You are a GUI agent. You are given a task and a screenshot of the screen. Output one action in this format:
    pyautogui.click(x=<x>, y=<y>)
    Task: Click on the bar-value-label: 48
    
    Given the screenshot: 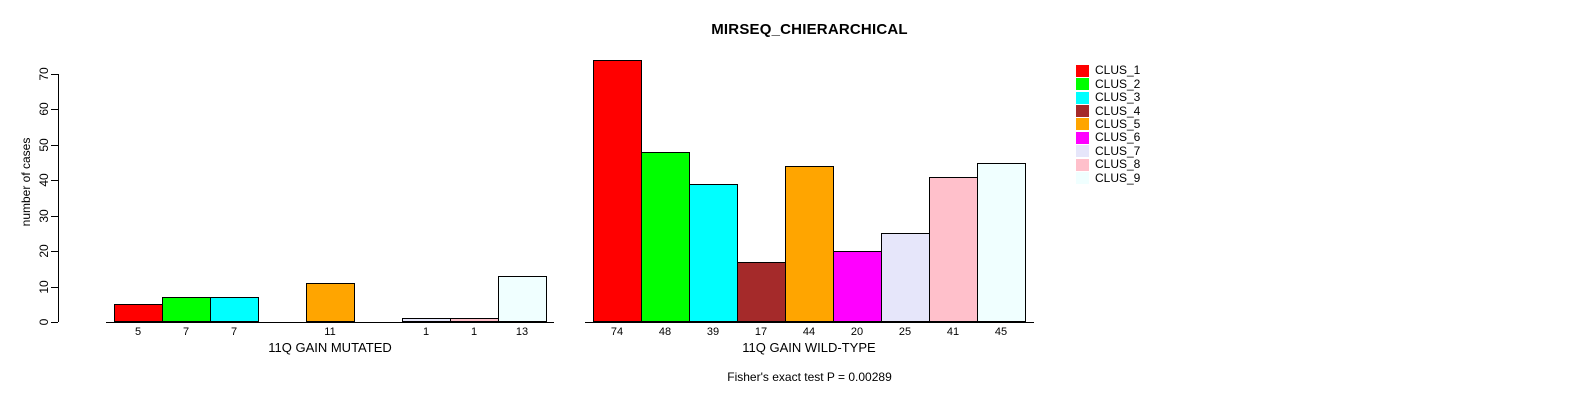 What is the action you would take?
    pyautogui.click(x=665, y=332)
    